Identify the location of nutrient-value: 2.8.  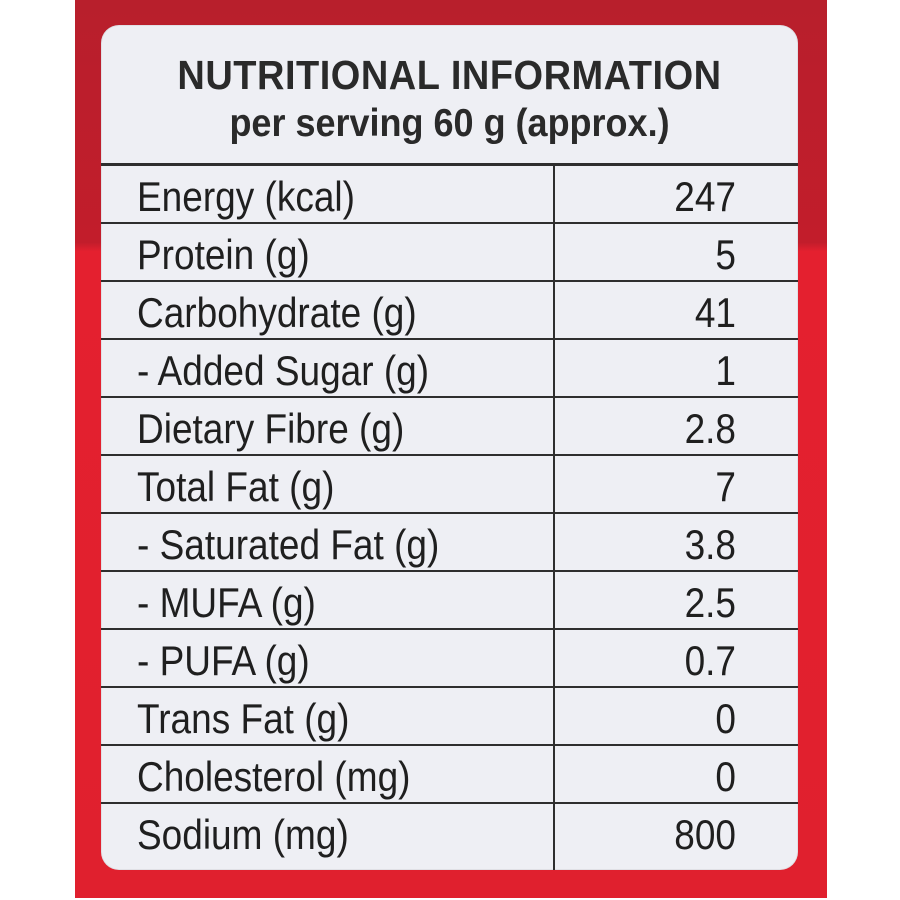
(710, 429).